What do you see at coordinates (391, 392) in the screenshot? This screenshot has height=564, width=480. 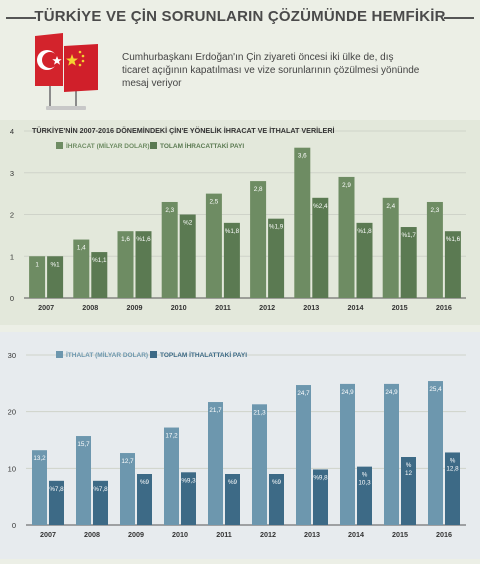 I see `import-data-label: 24,9` at bounding box center [391, 392].